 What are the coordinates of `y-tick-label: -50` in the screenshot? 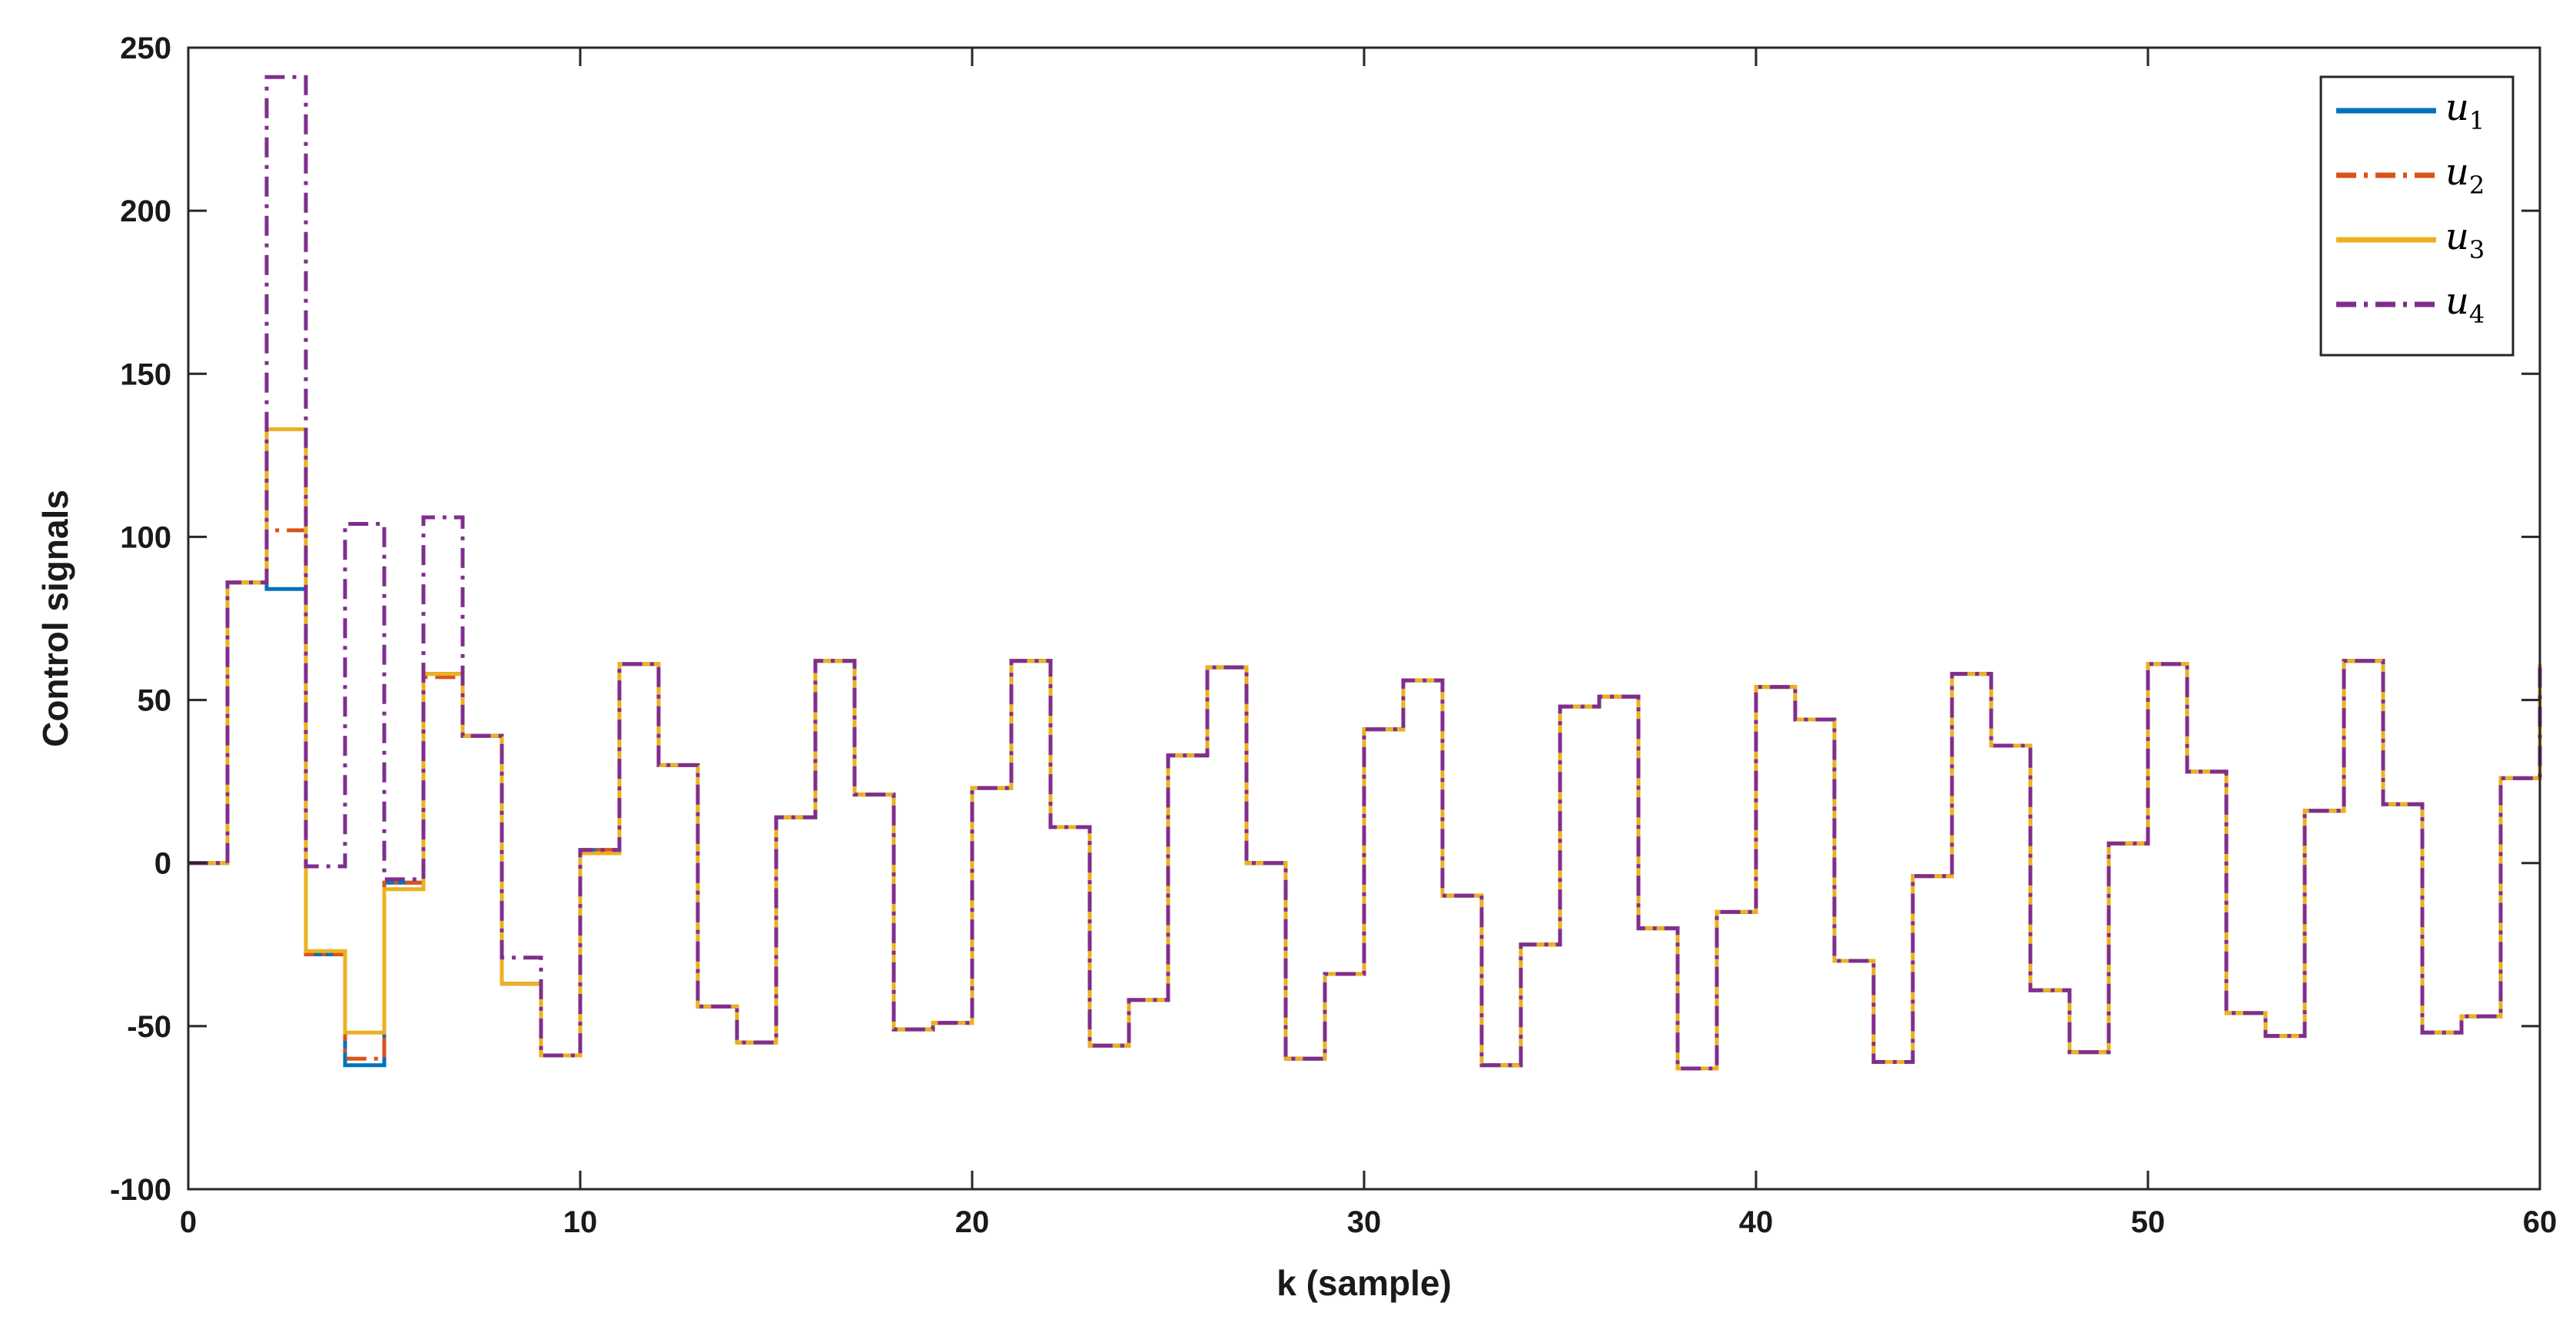 It's located at (149, 1027).